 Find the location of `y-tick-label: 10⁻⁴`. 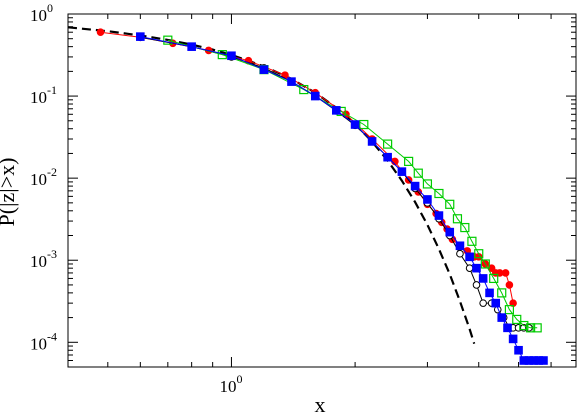

y-tick-label: 10⁻⁴ is located at coordinates (43, 341).